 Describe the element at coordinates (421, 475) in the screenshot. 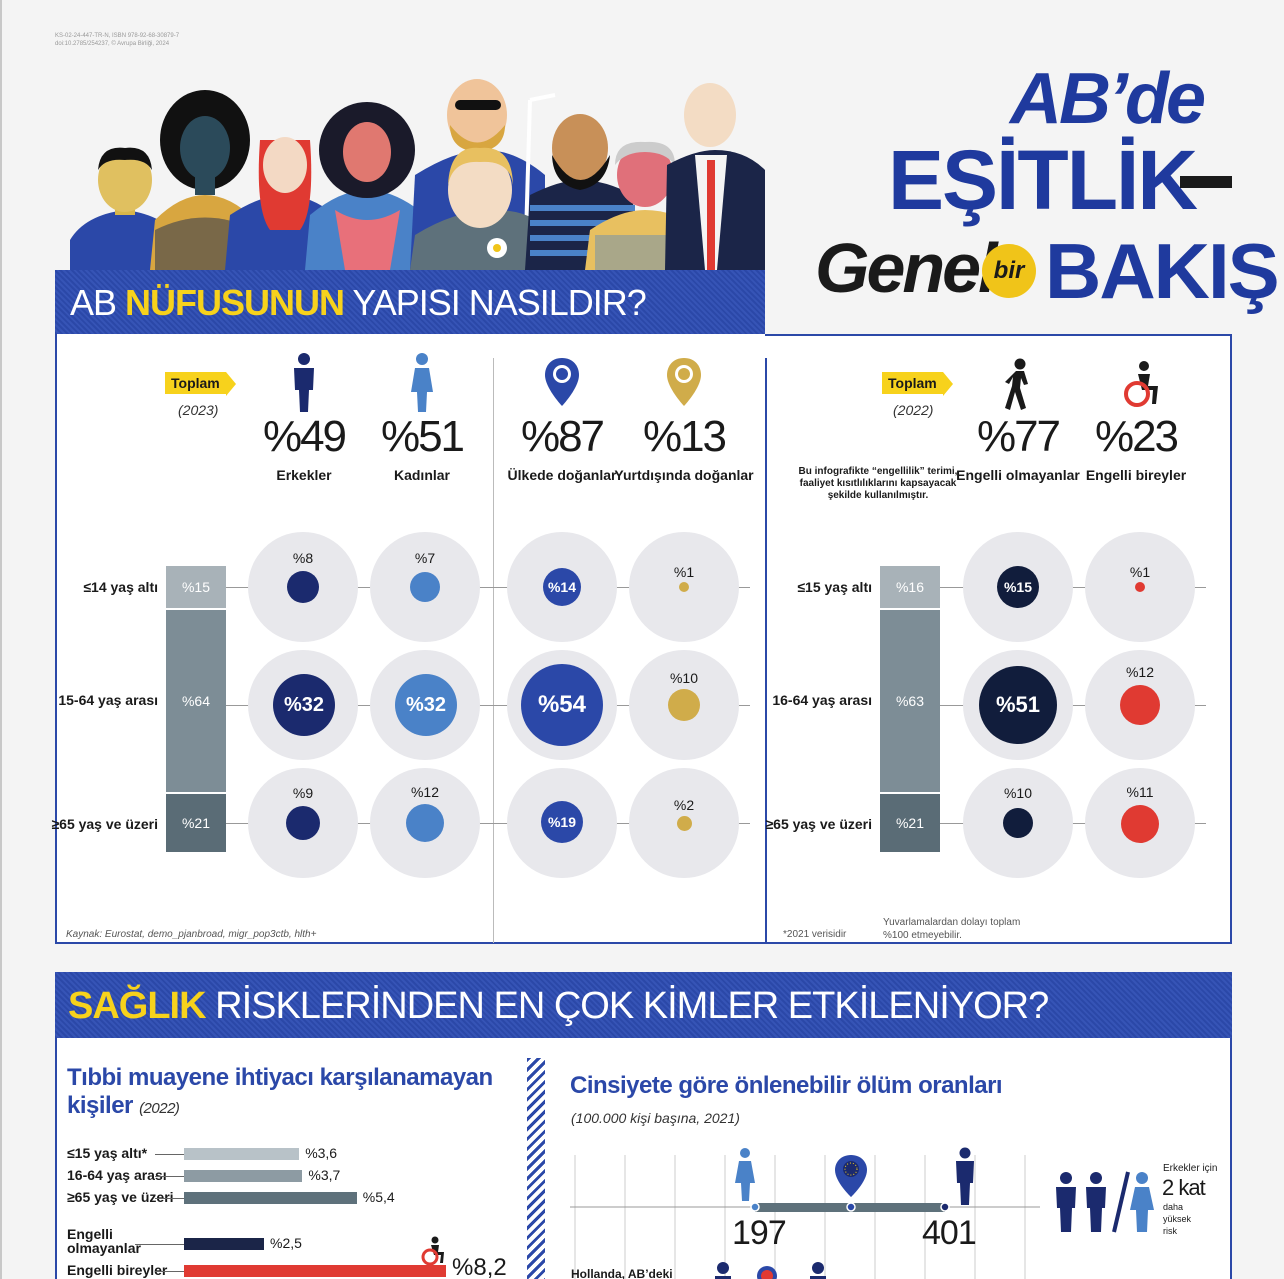

I see `women-label: Kadınlar` at that location.